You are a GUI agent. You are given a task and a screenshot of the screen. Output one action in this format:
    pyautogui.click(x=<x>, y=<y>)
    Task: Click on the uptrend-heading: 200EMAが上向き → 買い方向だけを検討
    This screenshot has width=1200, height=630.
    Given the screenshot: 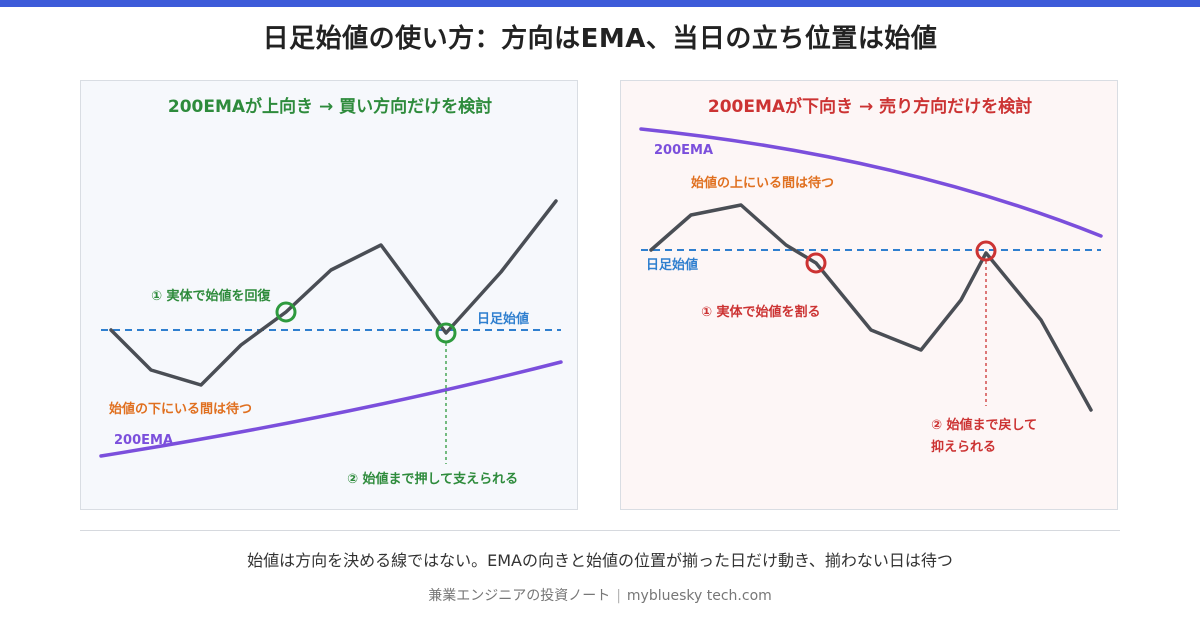 What is the action you would take?
    pyautogui.click(x=330, y=106)
    